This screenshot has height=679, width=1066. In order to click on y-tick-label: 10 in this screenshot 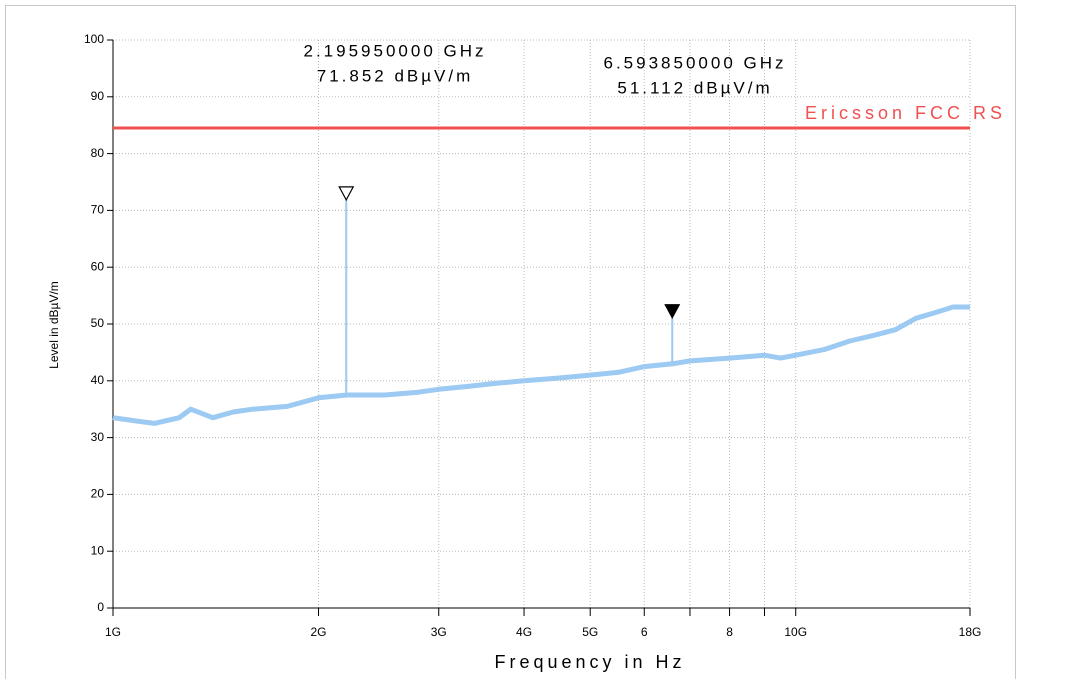, I will do `click(98, 550)`.